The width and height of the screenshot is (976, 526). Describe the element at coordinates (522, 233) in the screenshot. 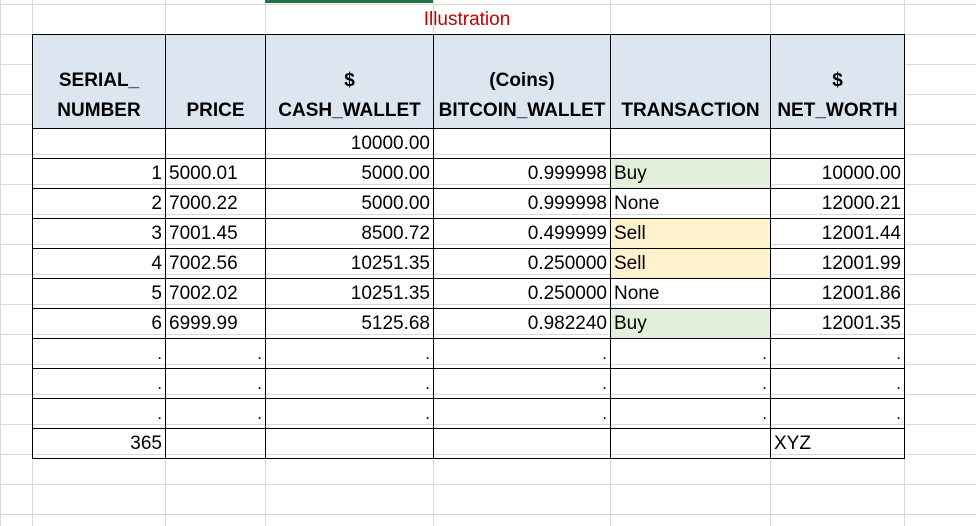

I see `cell-bitcoin-wallet: 0.499999` at that location.